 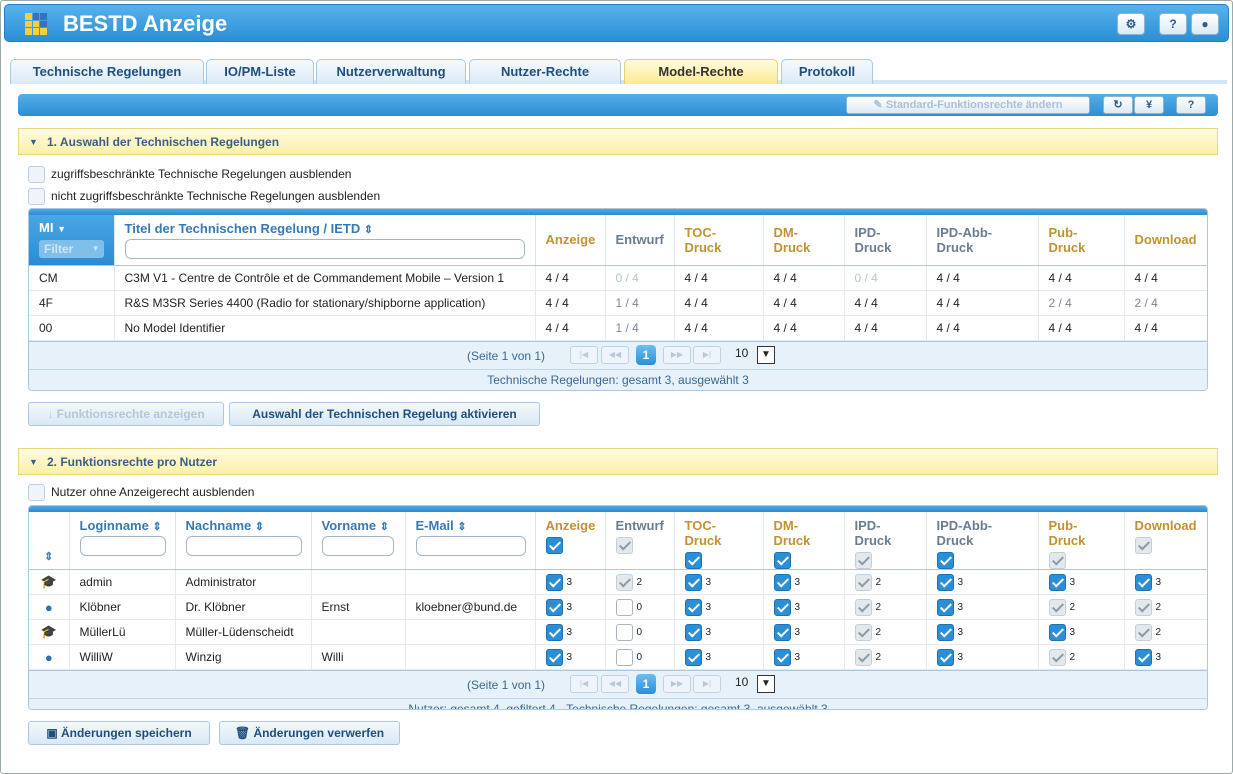 I want to click on email-filter-input, so click(x=470, y=546).